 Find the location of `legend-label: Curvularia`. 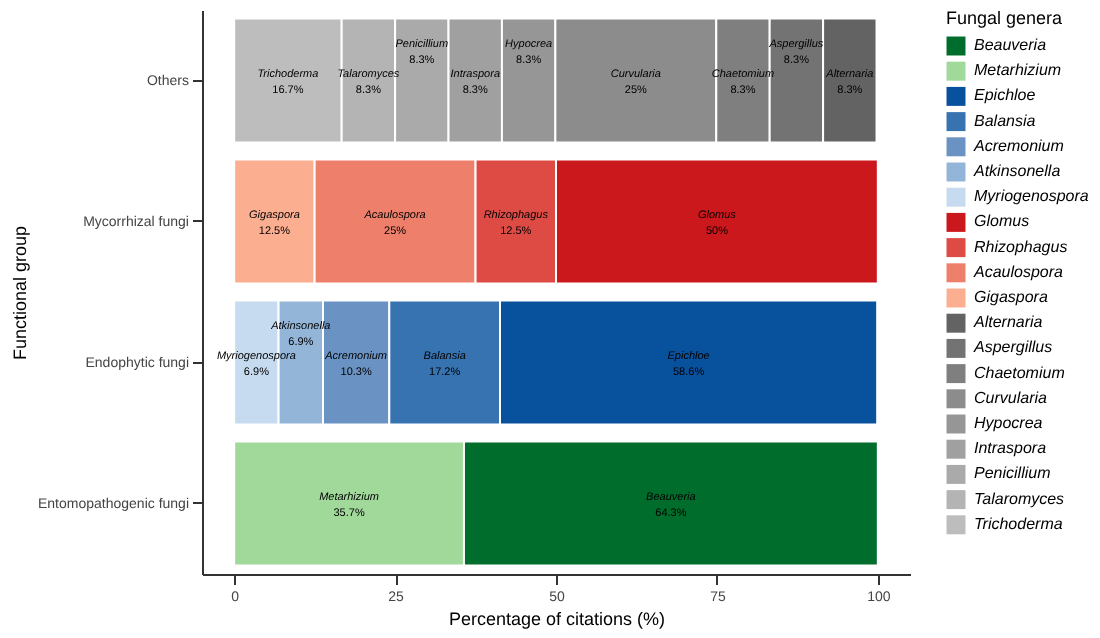

legend-label: Curvularia is located at coordinates (1011, 397).